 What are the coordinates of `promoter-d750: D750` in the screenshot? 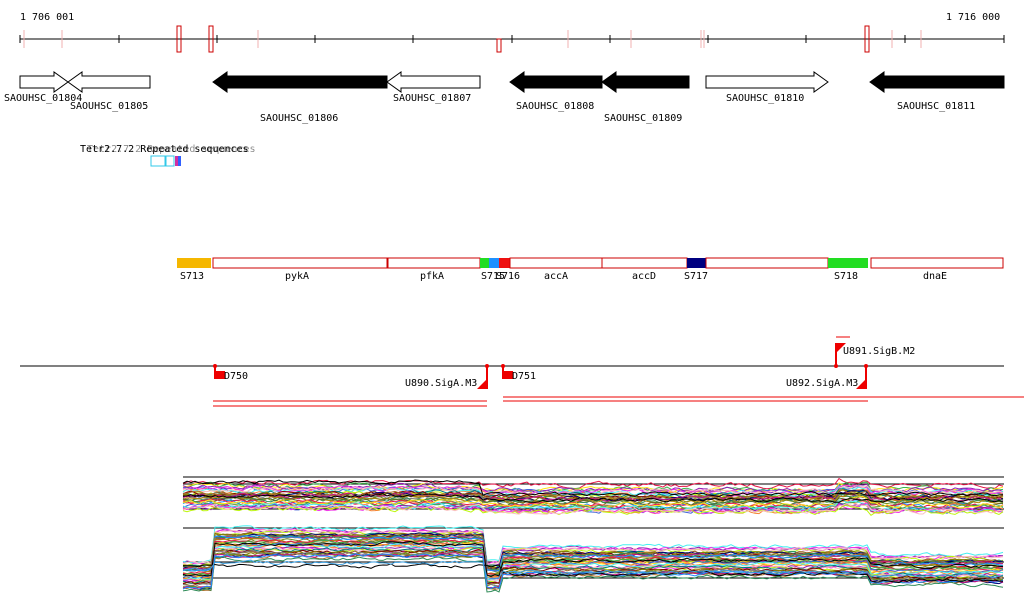 It's located at (230, 373).